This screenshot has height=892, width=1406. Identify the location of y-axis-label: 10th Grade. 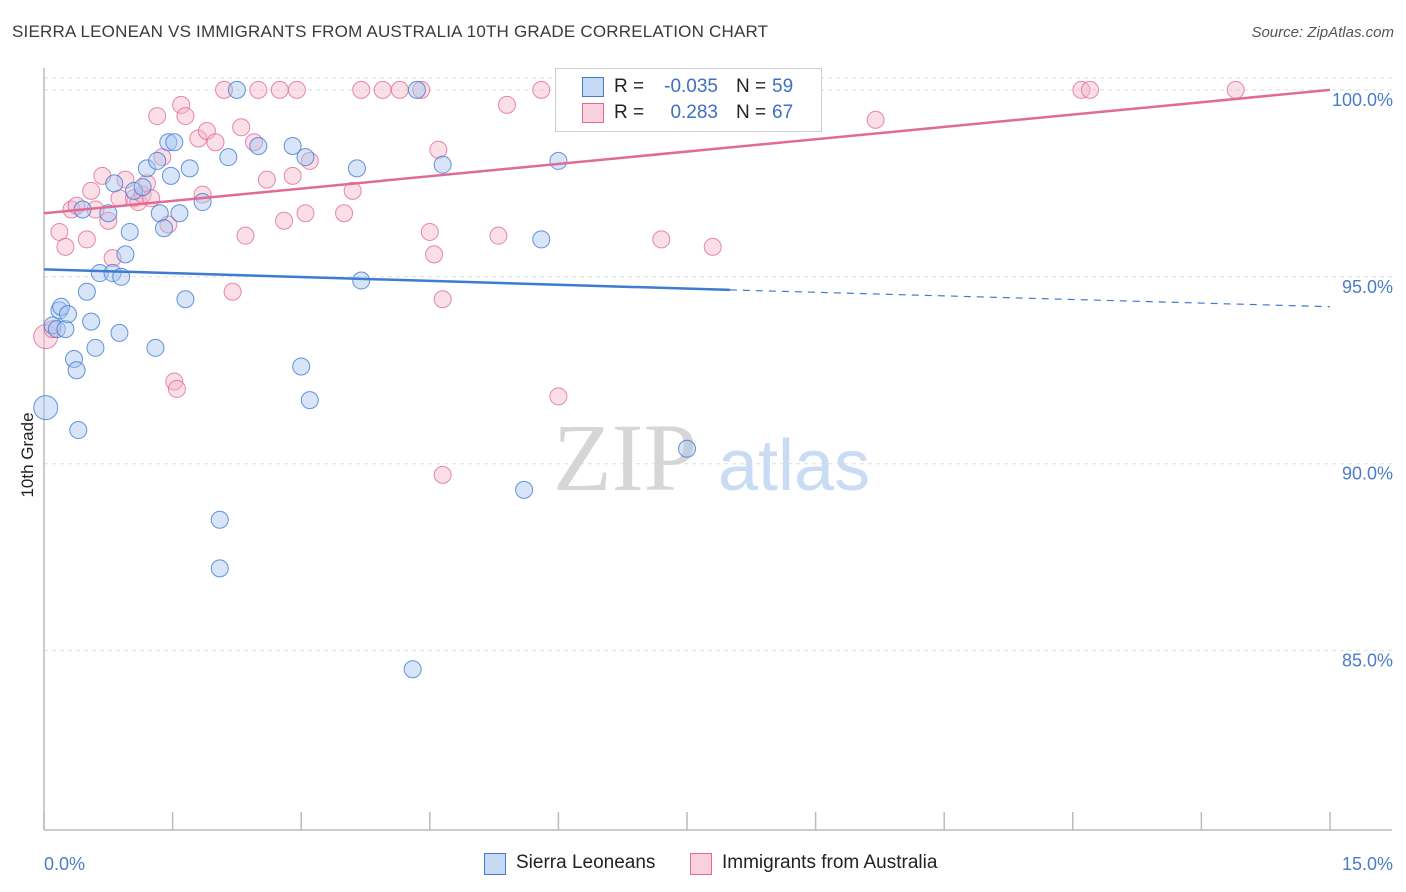
(27, 454).